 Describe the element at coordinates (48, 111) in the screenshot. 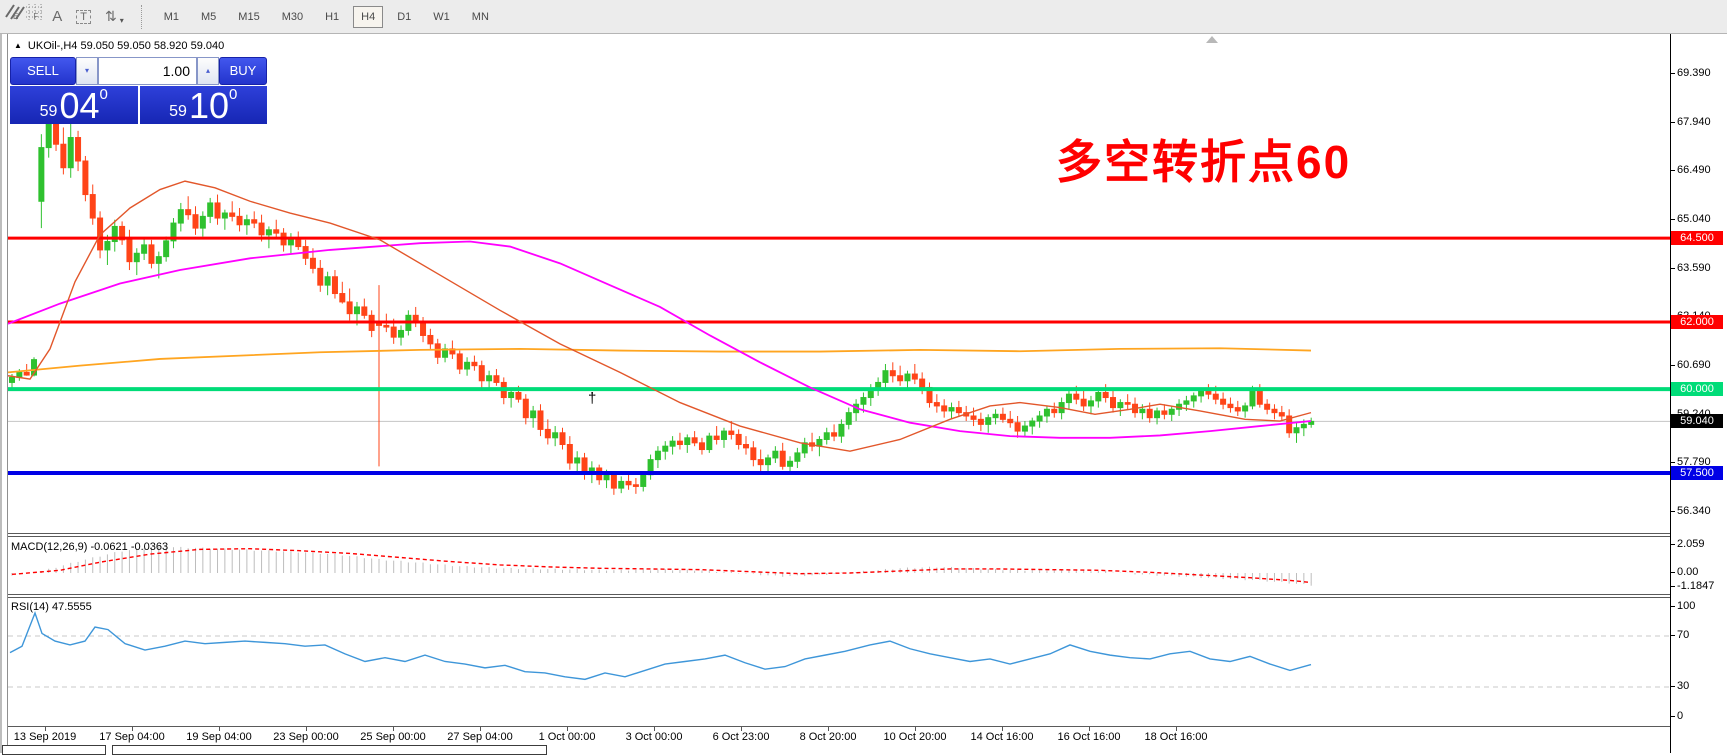

I see `bid-big-figure: 59` at that location.